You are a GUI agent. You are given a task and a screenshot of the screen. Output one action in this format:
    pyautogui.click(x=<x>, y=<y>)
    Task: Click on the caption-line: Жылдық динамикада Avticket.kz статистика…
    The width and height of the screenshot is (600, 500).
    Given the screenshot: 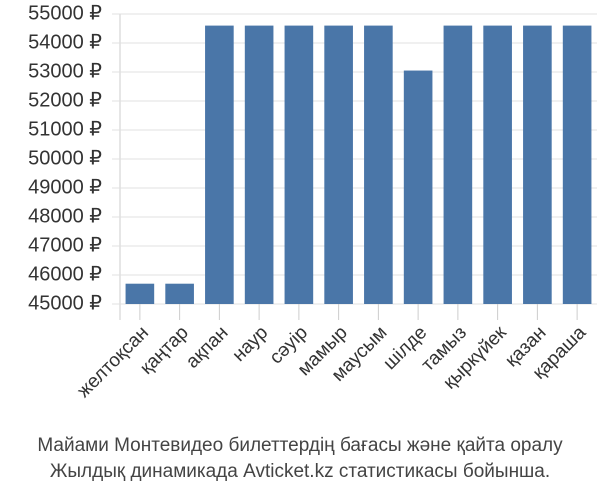 What is the action you would take?
    pyautogui.click(x=300, y=471)
    